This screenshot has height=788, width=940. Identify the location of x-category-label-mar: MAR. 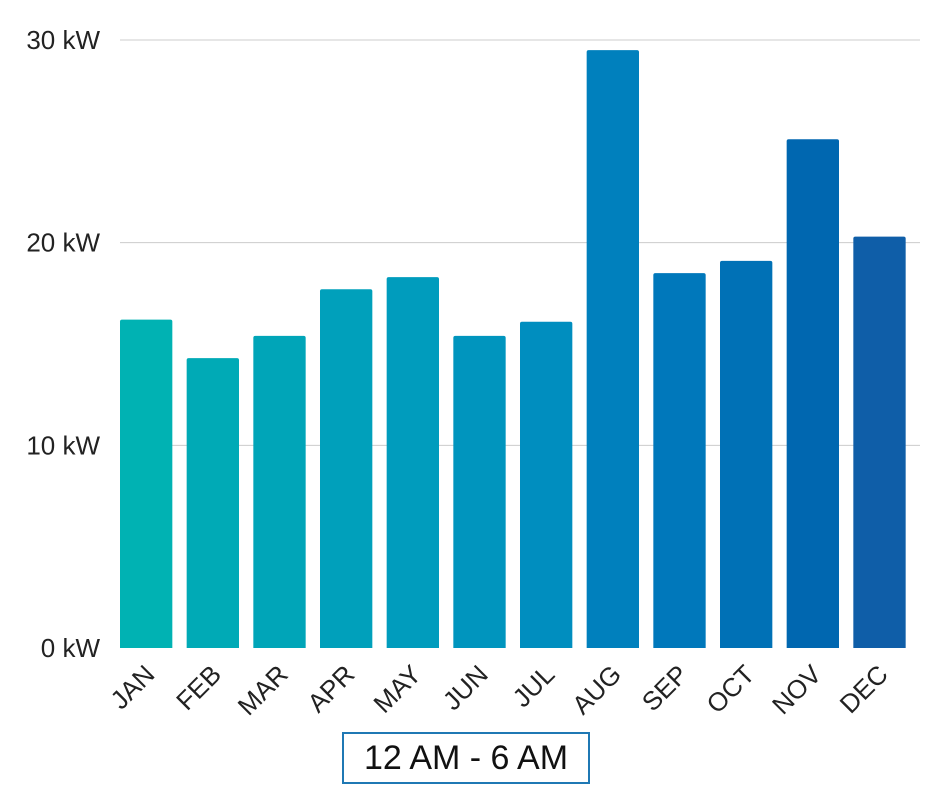
(263, 690).